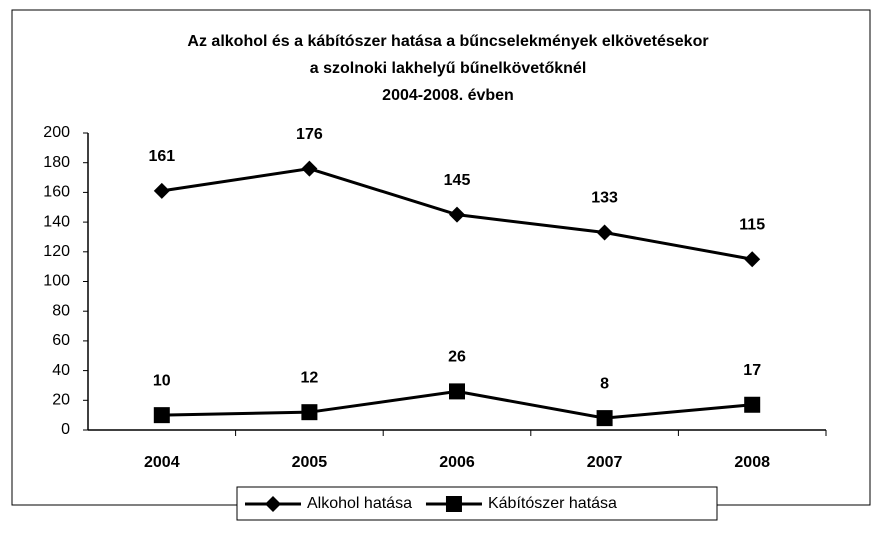 This screenshot has width=885, height=533. Describe the element at coordinates (61, 310) in the screenshot. I see `y-tick-label: 80` at that location.